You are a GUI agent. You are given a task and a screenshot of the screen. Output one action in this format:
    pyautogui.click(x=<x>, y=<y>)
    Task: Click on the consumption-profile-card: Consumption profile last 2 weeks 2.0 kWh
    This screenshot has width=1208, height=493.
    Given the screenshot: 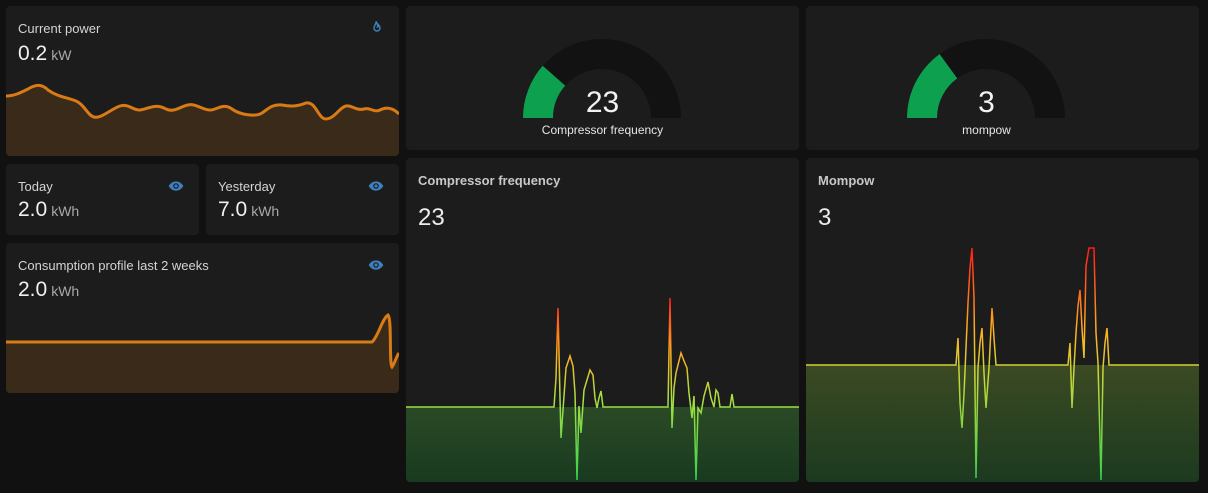 What is the action you would take?
    pyautogui.click(x=202, y=318)
    